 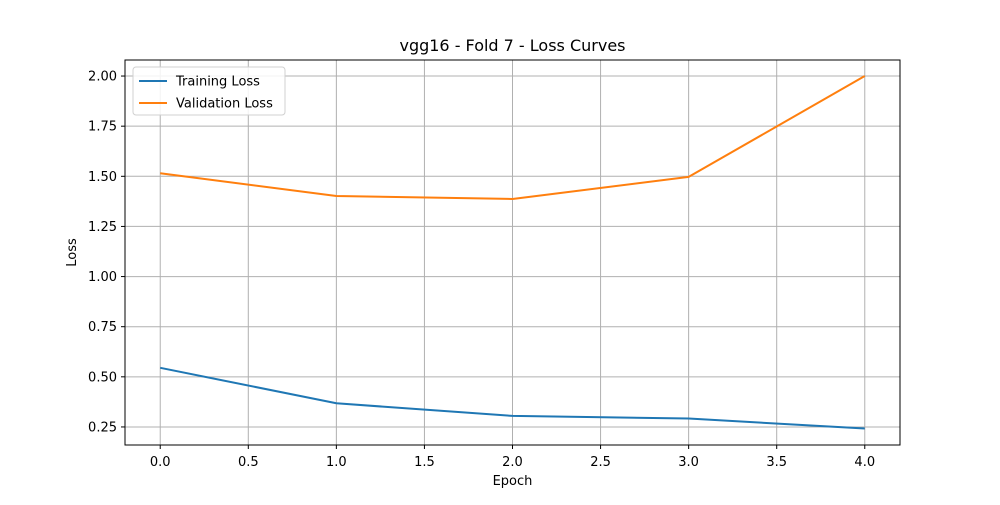 I want to click on y-tick-label: 1.00, so click(x=102, y=277).